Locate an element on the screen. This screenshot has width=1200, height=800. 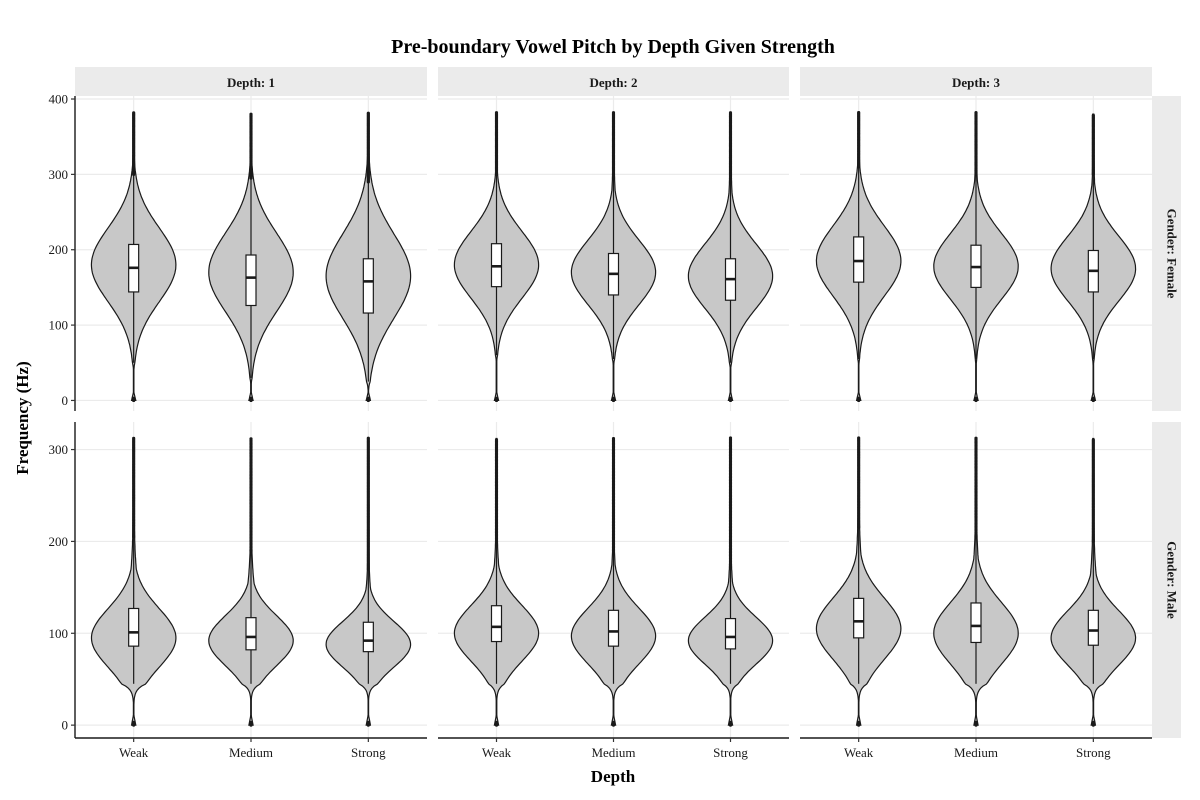
y-tick-label: 400 is located at coordinates (59, 99).